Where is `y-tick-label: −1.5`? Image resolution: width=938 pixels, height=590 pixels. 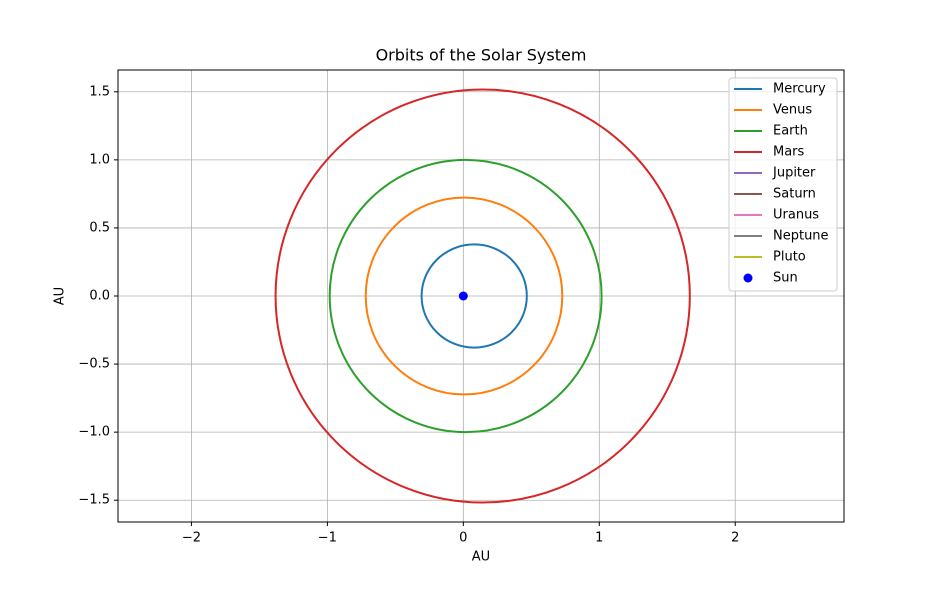 y-tick-label: −1.5 is located at coordinates (94, 500).